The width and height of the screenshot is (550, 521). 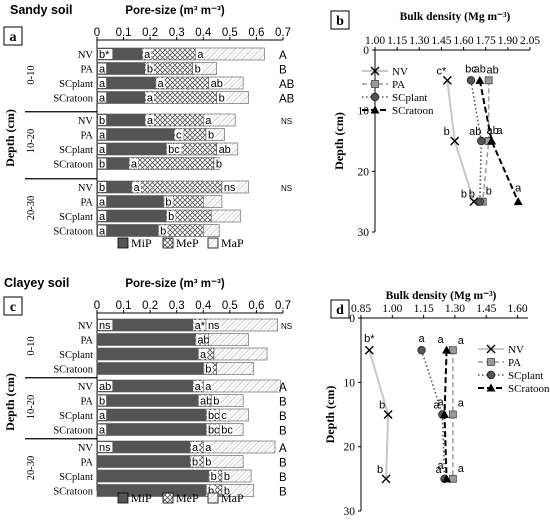 What do you see at coordinates (86, 326) in the screenshot?
I see `treatment-label: NV` at bounding box center [86, 326].